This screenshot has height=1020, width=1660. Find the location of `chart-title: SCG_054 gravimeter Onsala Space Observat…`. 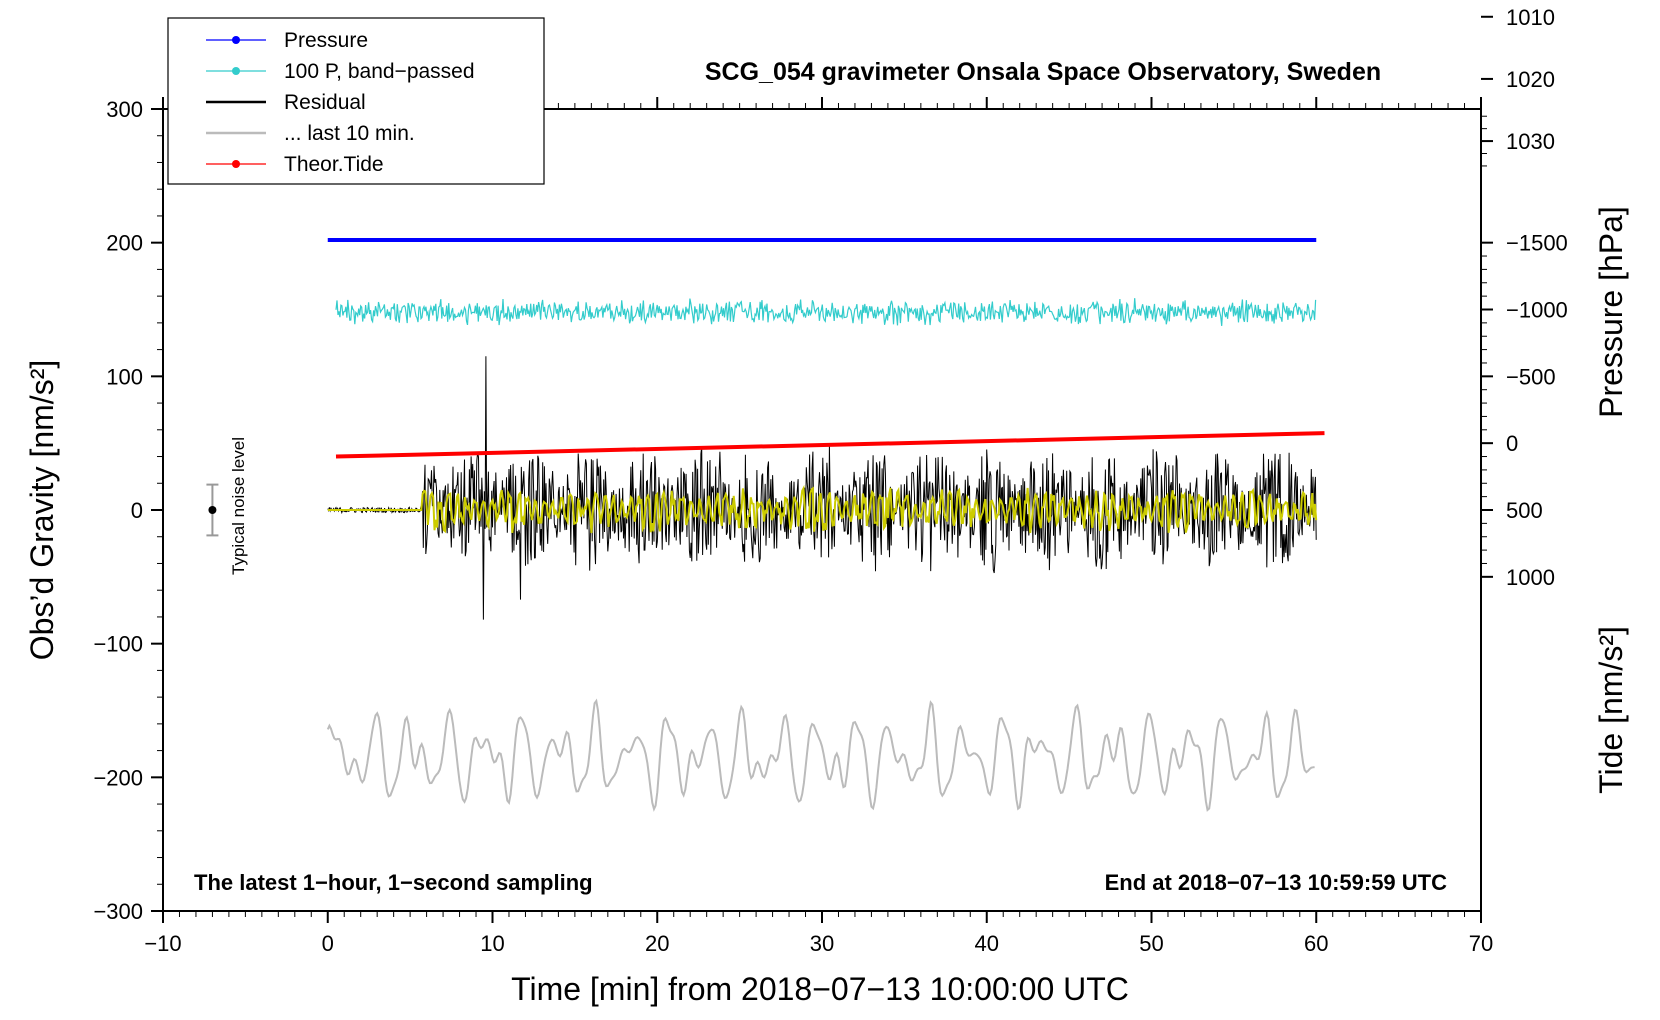

chart-title: SCG_054 gravimeter Onsala Space Observat… is located at coordinates (1043, 72).